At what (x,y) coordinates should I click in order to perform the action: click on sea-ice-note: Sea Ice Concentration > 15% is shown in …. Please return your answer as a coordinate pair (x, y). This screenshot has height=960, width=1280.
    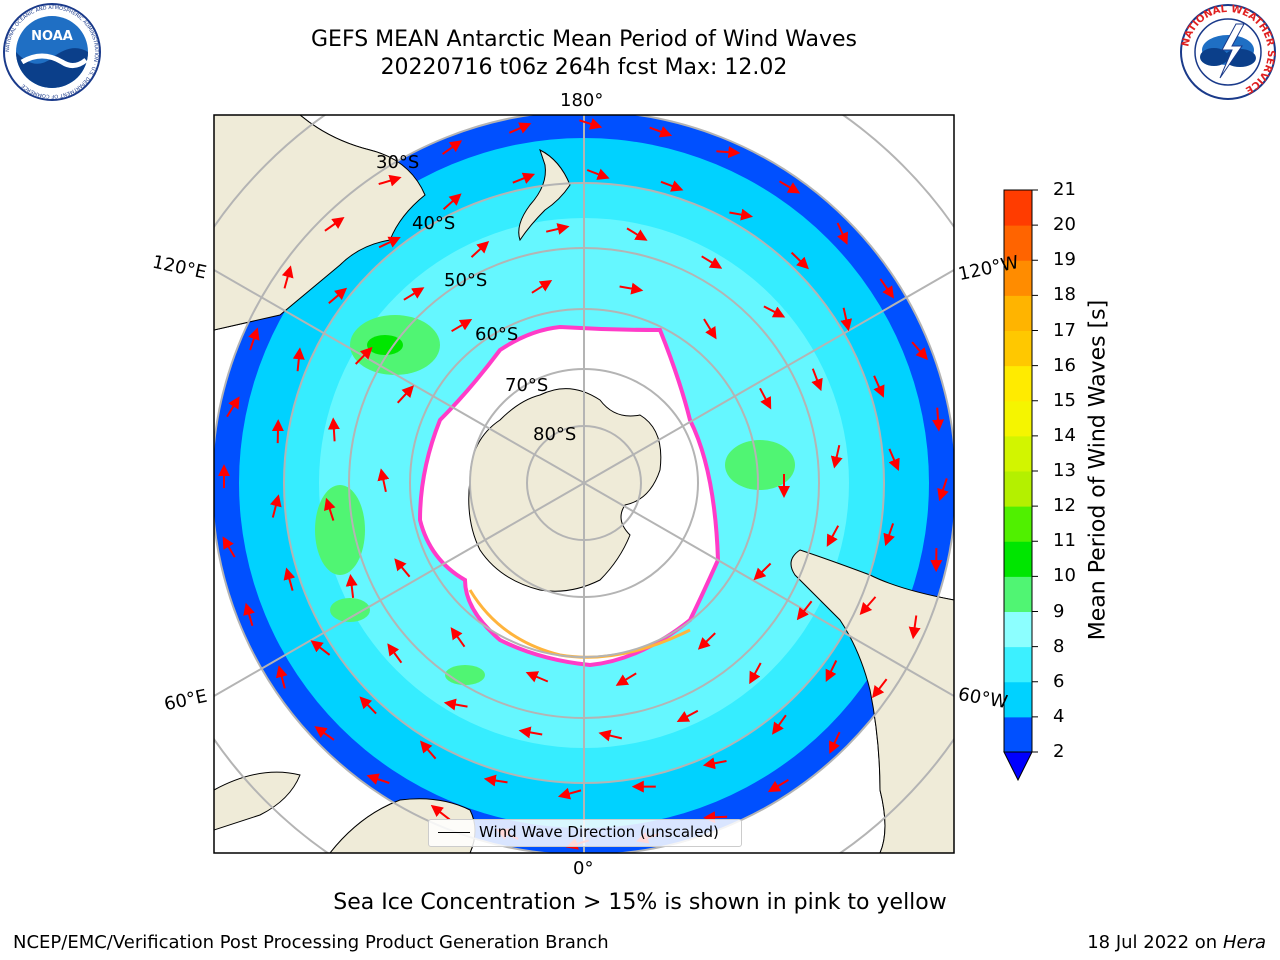
    Looking at the image, I should click on (640, 902).